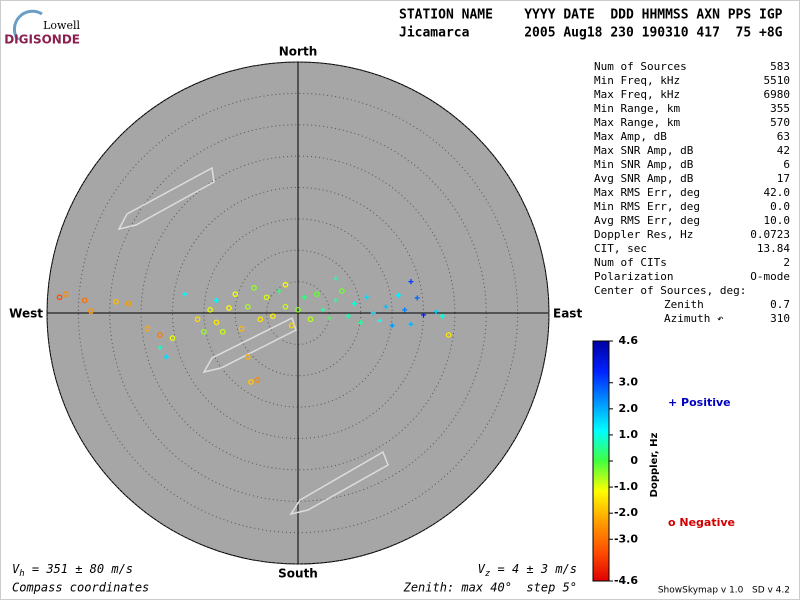 Image resolution: width=800 pixels, height=604 pixels. What do you see at coordinates (786, 262) in the screenshot?
I see `stat-value: 2` at bounding box center [786, 262].